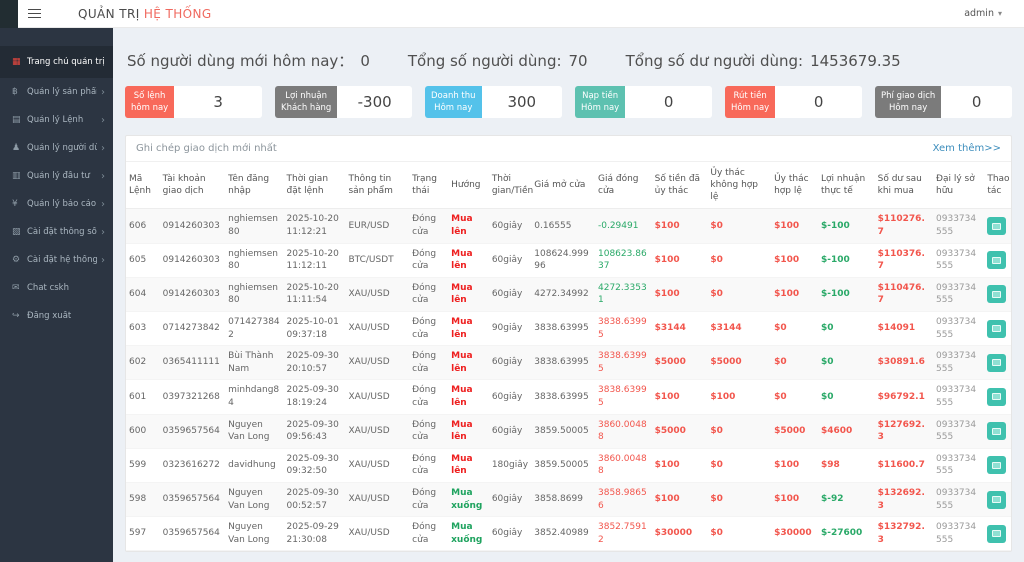 This screenshot has height=562, width=1024. I want to click on sidebar-toggle-icon, so click(35, 14).